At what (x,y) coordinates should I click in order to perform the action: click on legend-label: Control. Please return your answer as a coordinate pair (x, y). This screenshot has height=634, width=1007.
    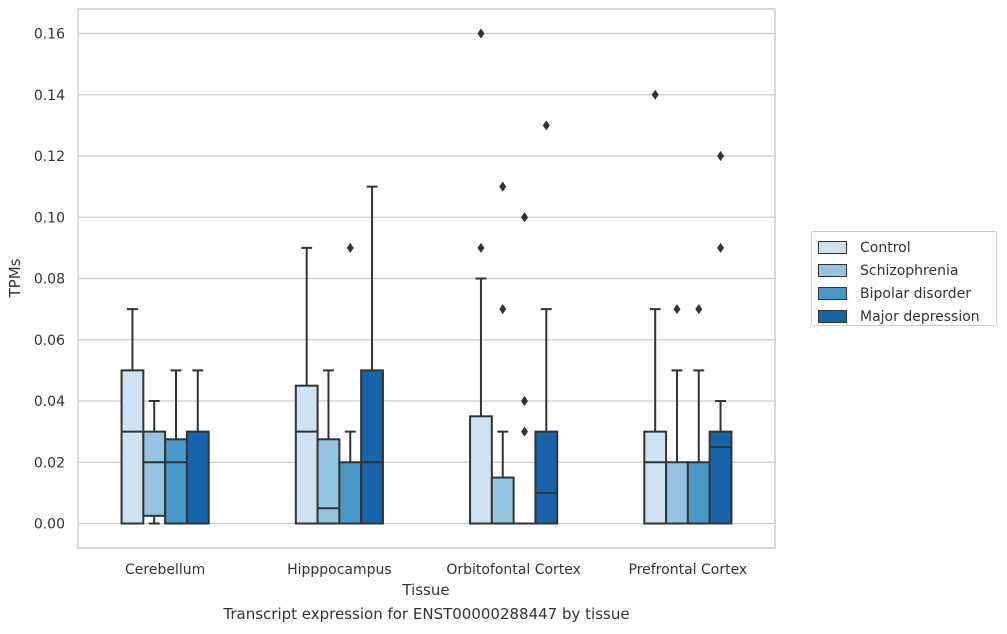
    Looking at the image, I should click on (885, 247).